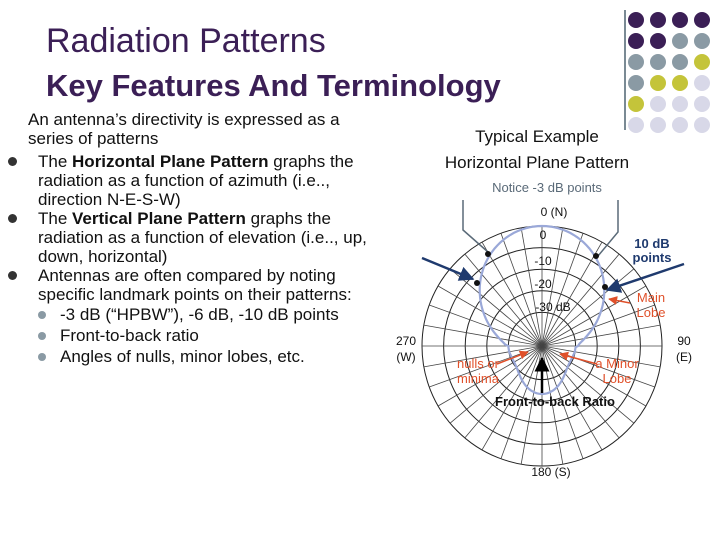 The width and height of the screenshot is (720, 540). I want to click on sub-bullet-item: Front-to-back ratio, so click(208, 335).